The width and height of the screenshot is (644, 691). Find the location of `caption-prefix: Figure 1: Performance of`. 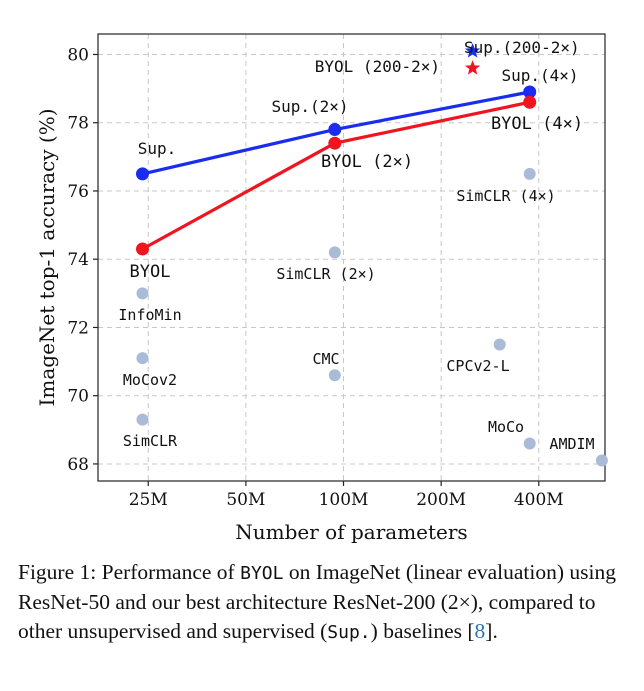

caption-prefix: Figure 1: Performance of is located at coordinates (129, 572).